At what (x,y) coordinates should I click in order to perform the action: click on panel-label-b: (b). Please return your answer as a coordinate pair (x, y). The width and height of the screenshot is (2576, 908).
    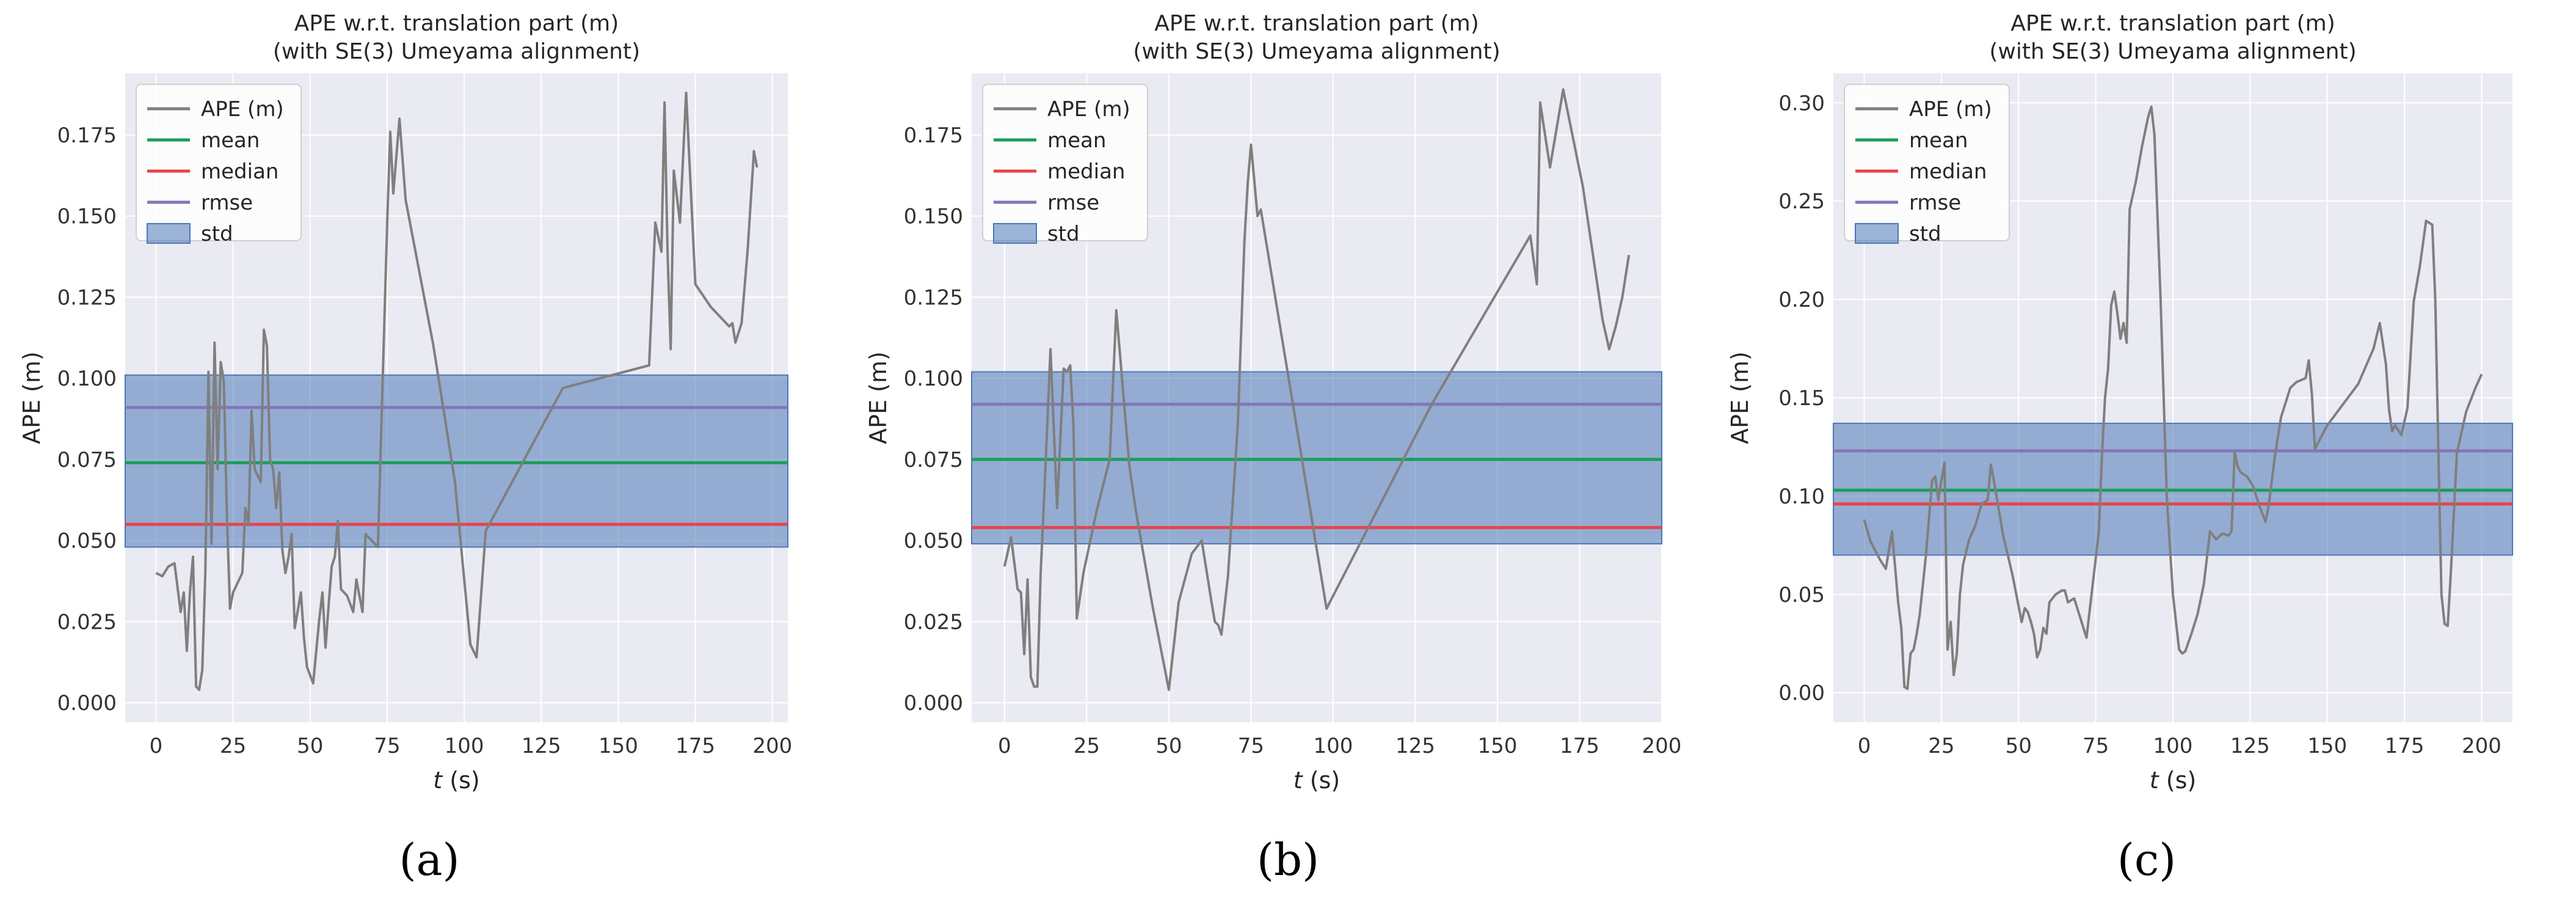
    Looking at the image, I should click on (1288, 860).